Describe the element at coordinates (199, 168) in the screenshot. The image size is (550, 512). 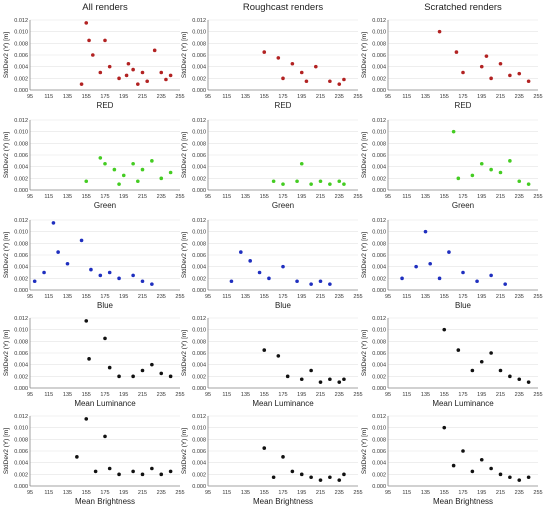
I see `y-tick-label: 0.004` at that location.